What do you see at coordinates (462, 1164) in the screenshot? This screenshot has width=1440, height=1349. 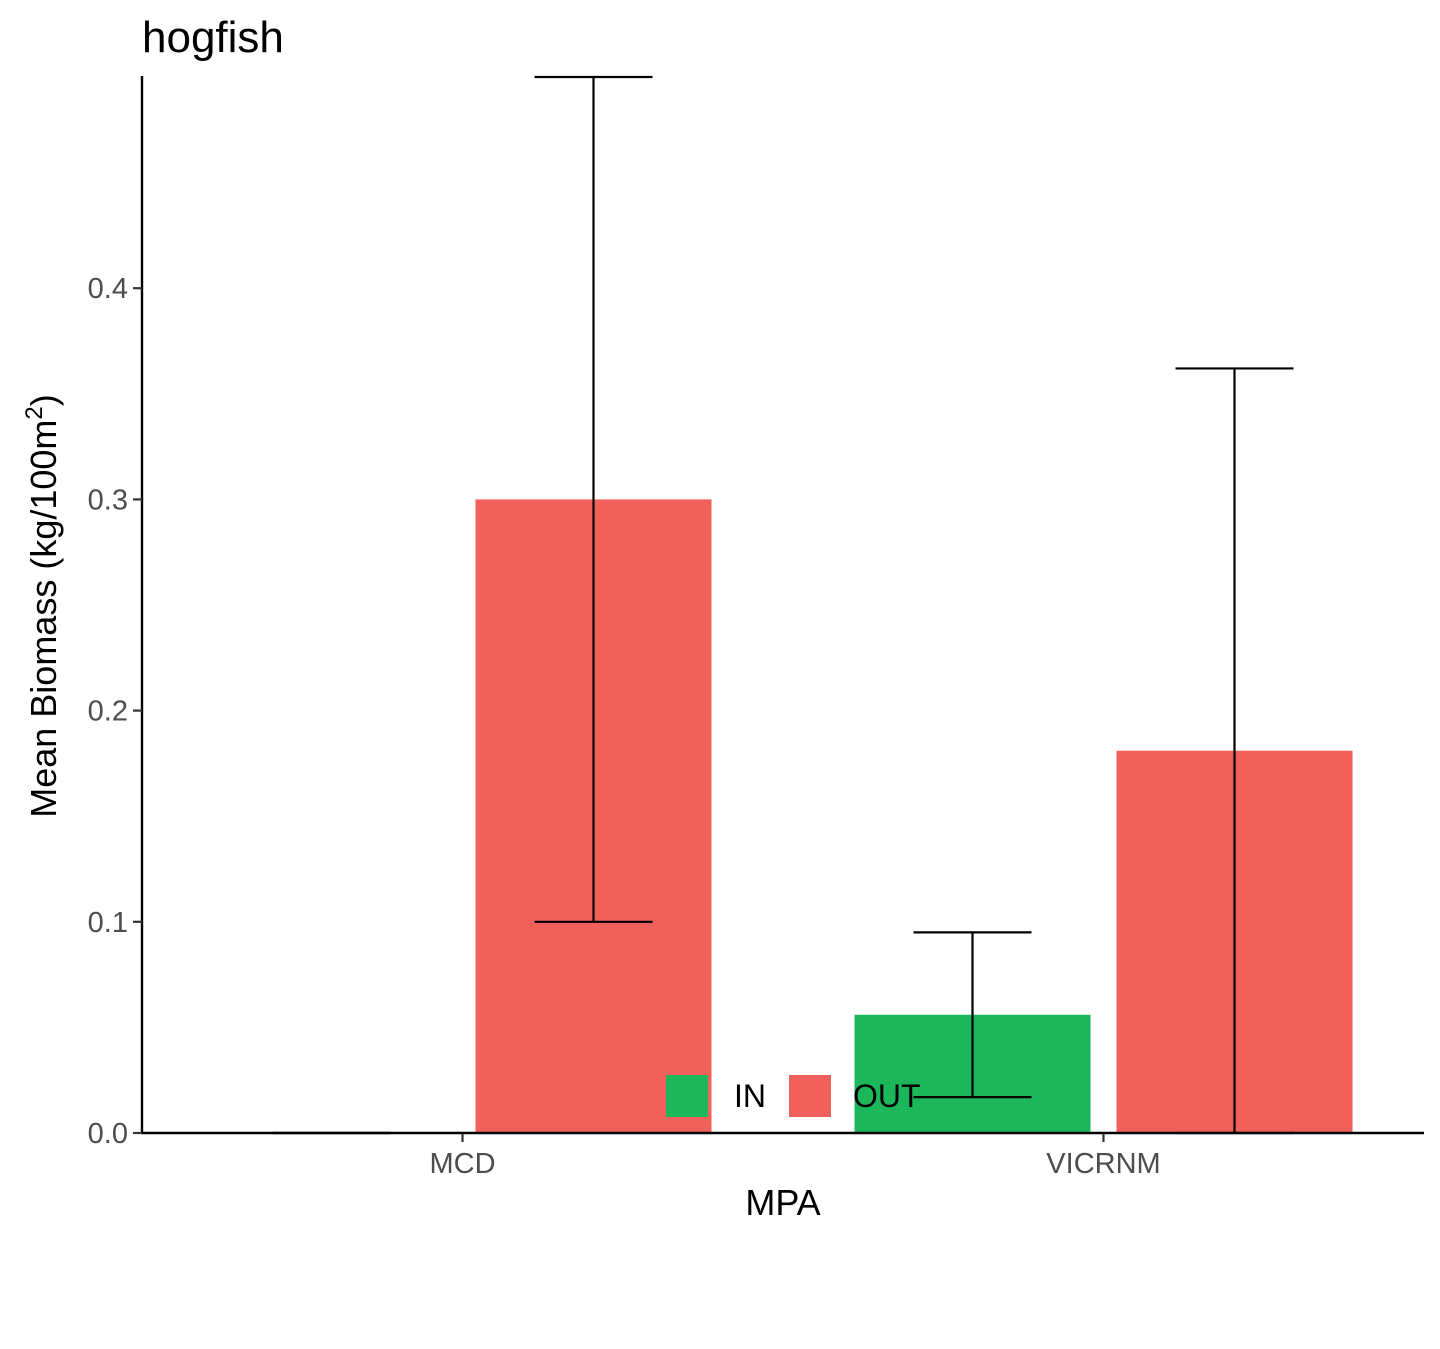 I see `x-tick-label-mcd: MCD` at bounding box center [462, 1164].